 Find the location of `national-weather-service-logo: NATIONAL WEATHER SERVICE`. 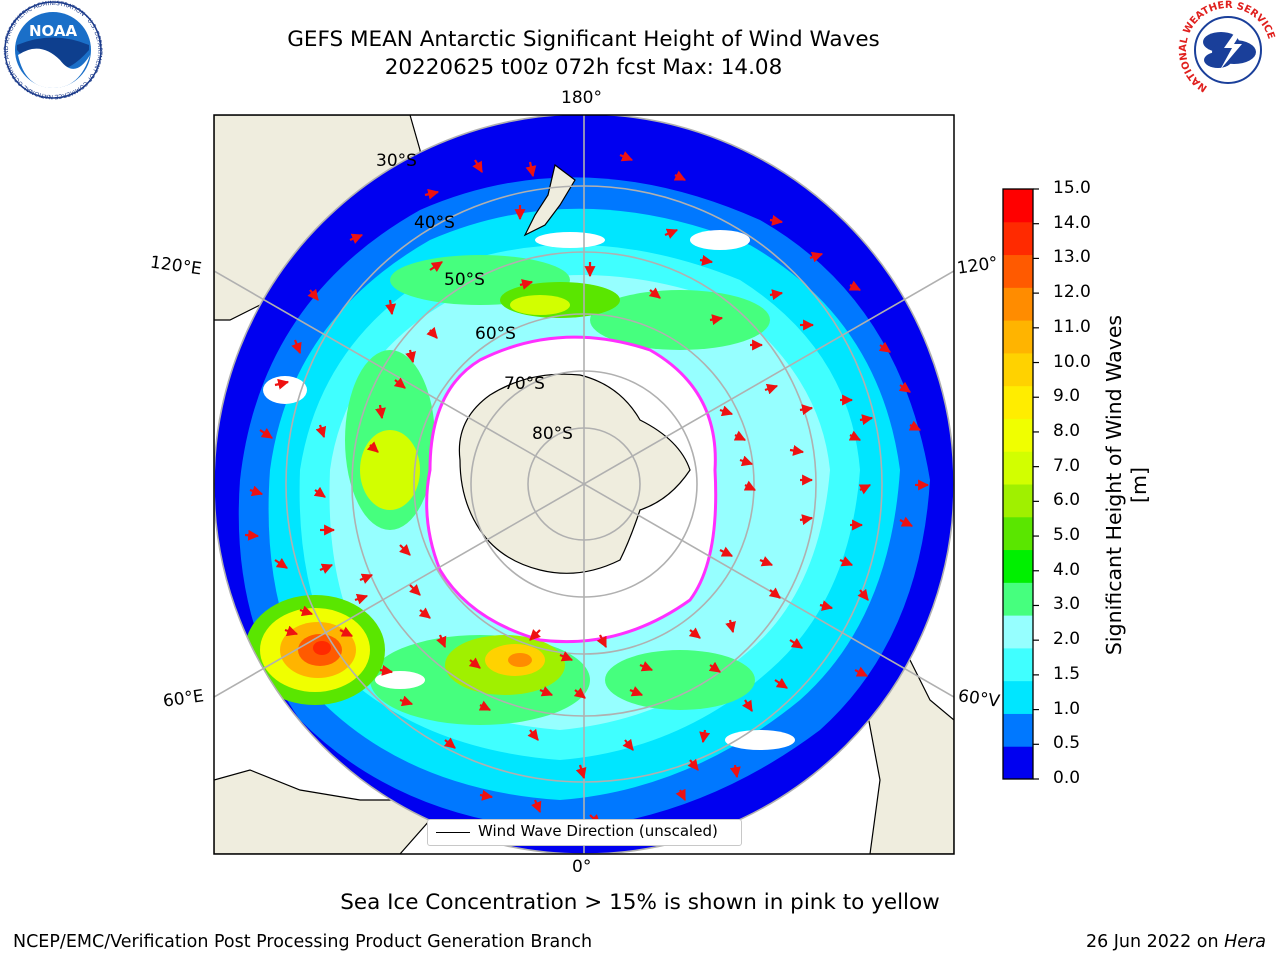

national-weather-service-logo: NATIONAL WEATHER SERVICE is located at coordinates (1227, 49).